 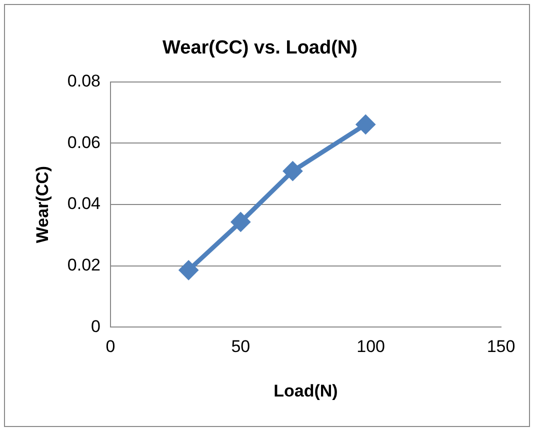 I want to click on x-tick-label: 50, so click(x=240, y=346).